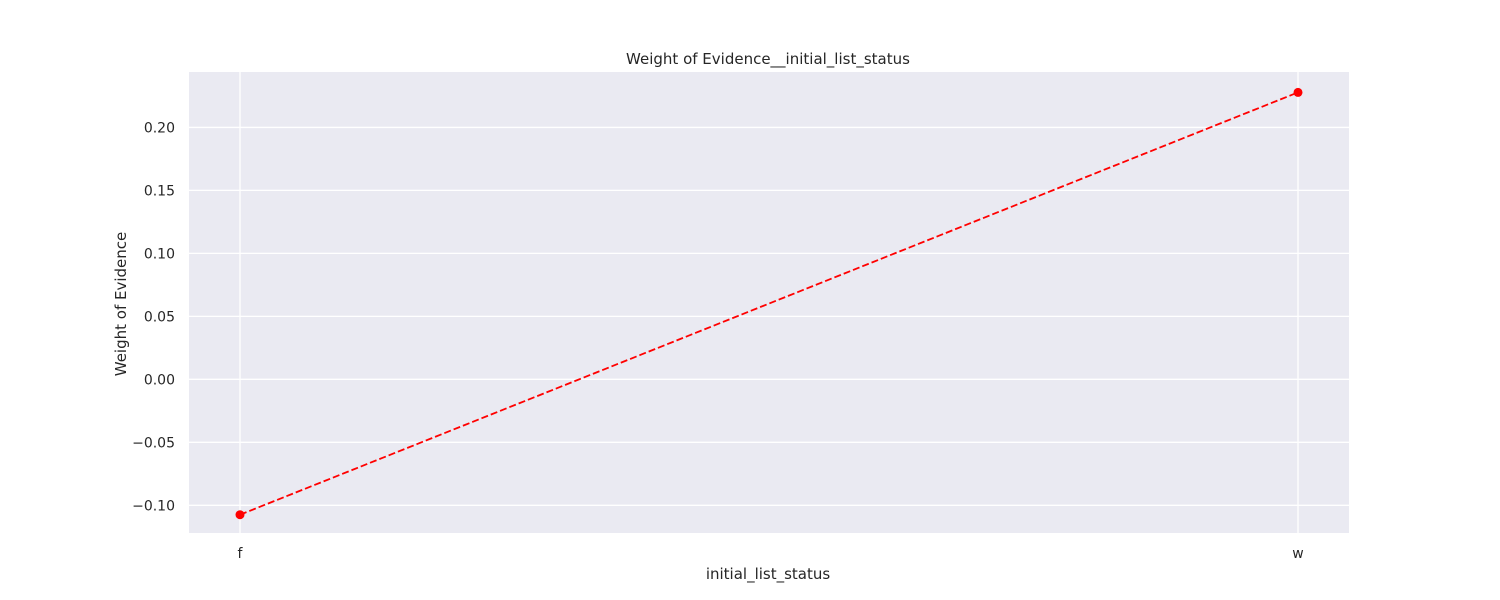 The image size is (1500, 600). I want to click on y-tick-label: 0.10, so click(159, 254).